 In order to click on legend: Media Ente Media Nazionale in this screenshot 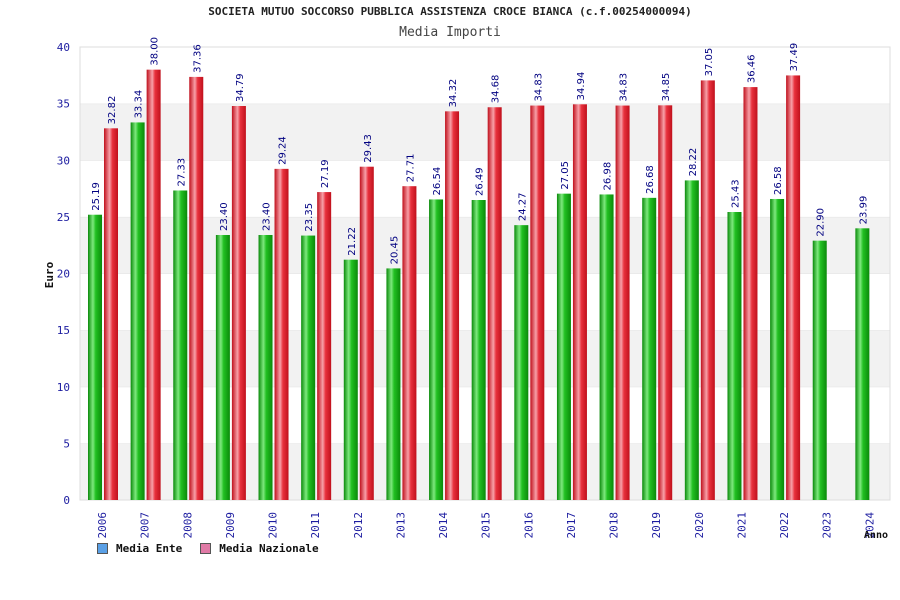, I will do `click(208, 548)`.